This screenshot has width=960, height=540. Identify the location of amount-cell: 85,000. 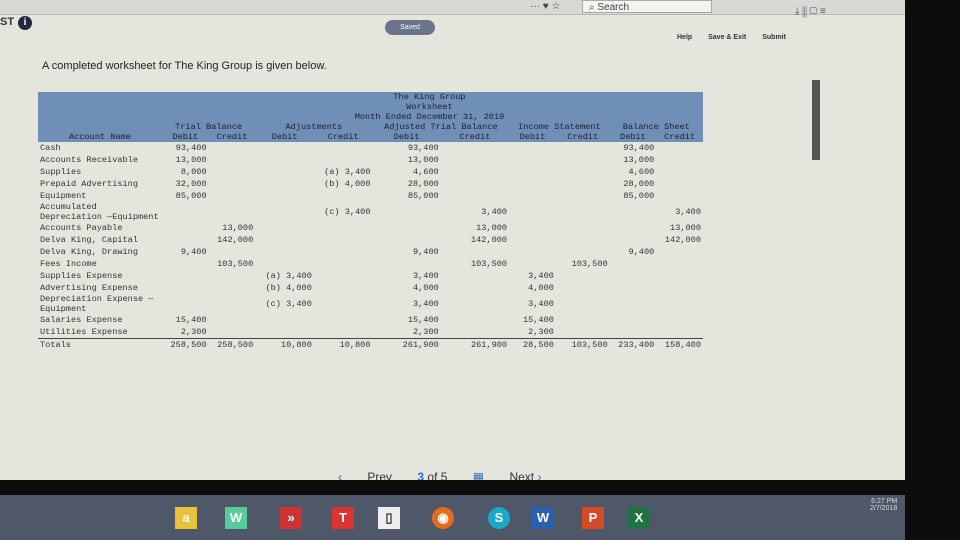
(639, 196).